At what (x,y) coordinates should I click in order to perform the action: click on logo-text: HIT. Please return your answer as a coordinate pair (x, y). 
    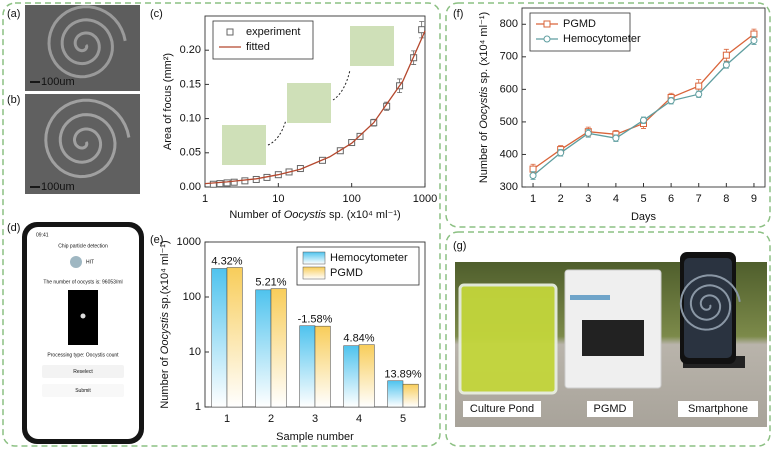
    Looking at the image, I should click on (90, 262).